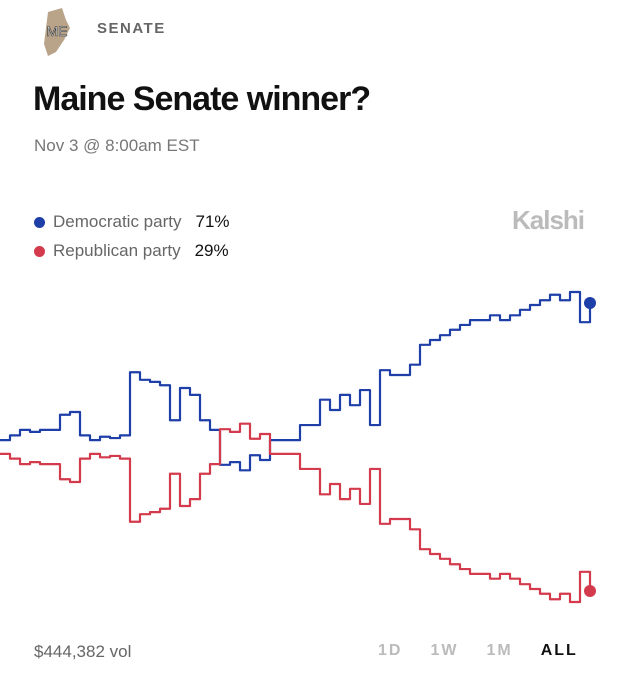  What do you see at coordinates (117, 145) in the screenshot?
I see `subtitle: Nov 3 @ 8:00am EST` at bounding box center [117, 145].